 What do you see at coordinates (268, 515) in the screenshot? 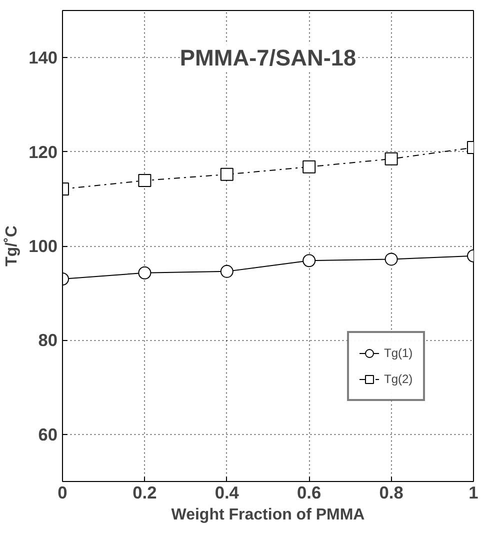
I see `x-axis-title: Weight Fraction of PMMA` at bounding box center [268, 515].